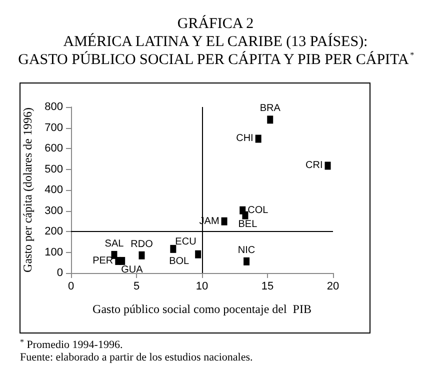 The image size is (431, 378). What do you see at coordinates (27, 190) in the screenshot?
I see `y-axis-title: Gasto per cápita (dolares de 1996)` at bounding box center [27, 190].